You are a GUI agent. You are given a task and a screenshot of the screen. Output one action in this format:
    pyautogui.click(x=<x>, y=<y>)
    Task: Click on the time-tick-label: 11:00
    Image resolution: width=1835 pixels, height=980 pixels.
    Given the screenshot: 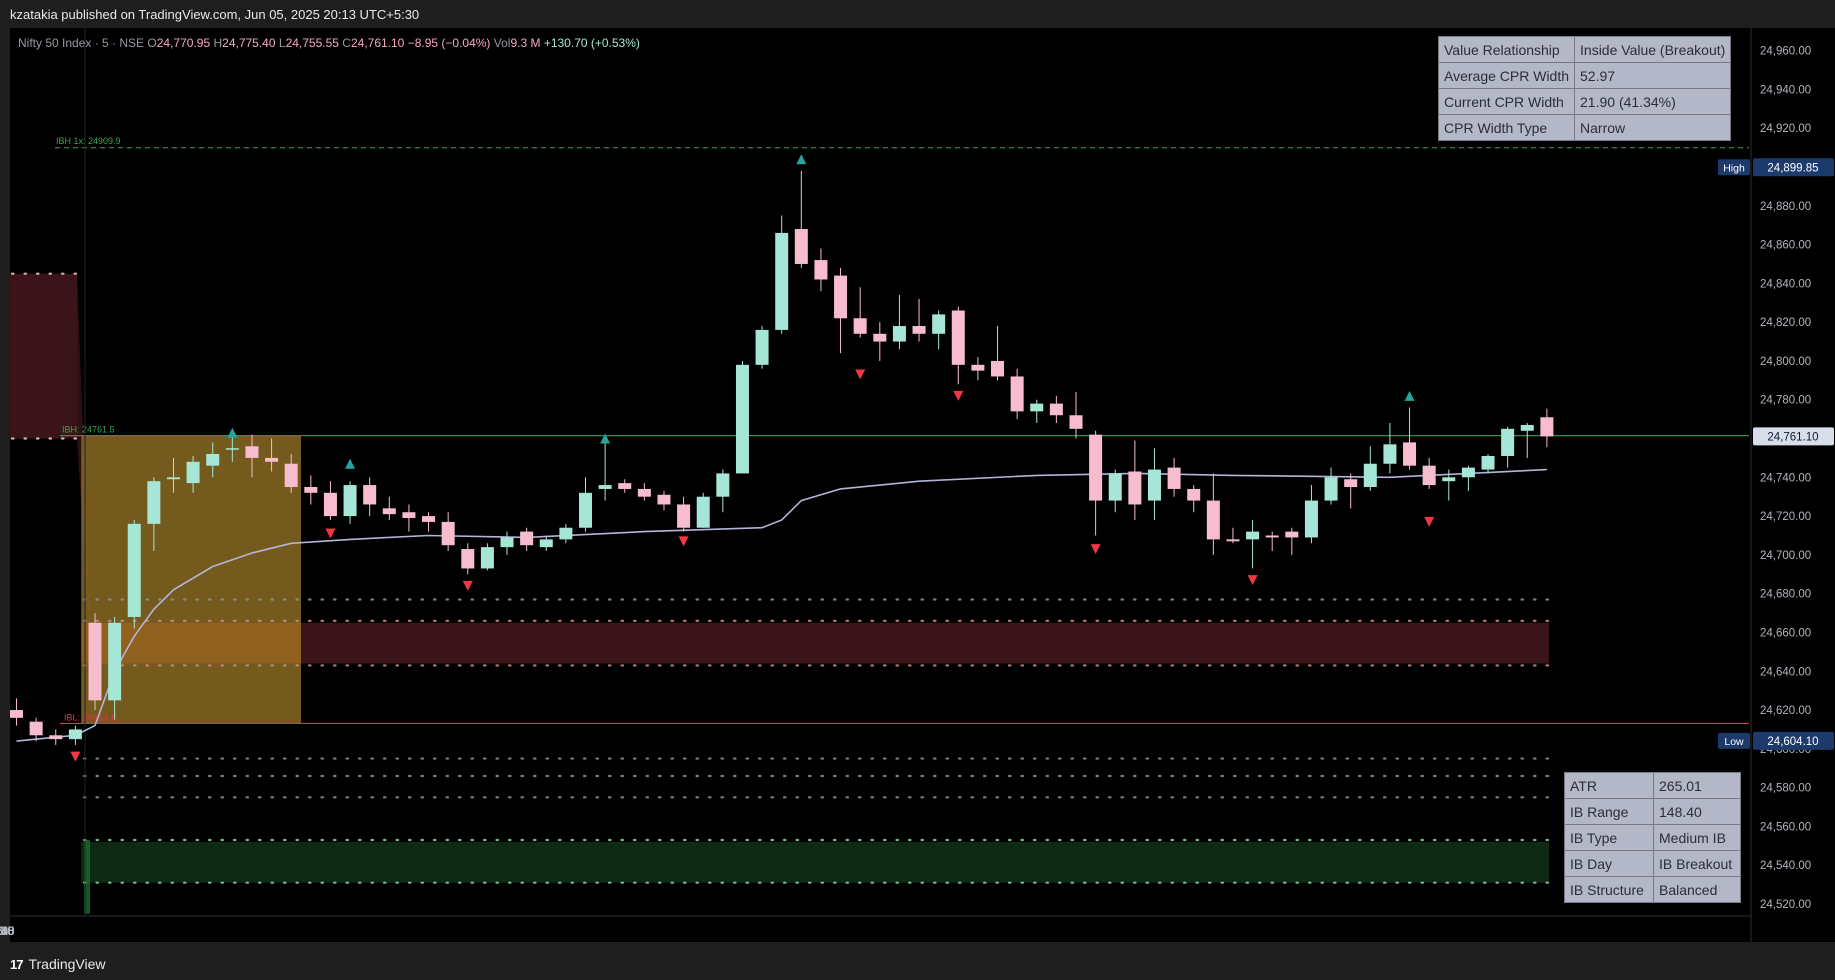 What is the action you would take?
    pyautogui.click(x=7, y=932)
    